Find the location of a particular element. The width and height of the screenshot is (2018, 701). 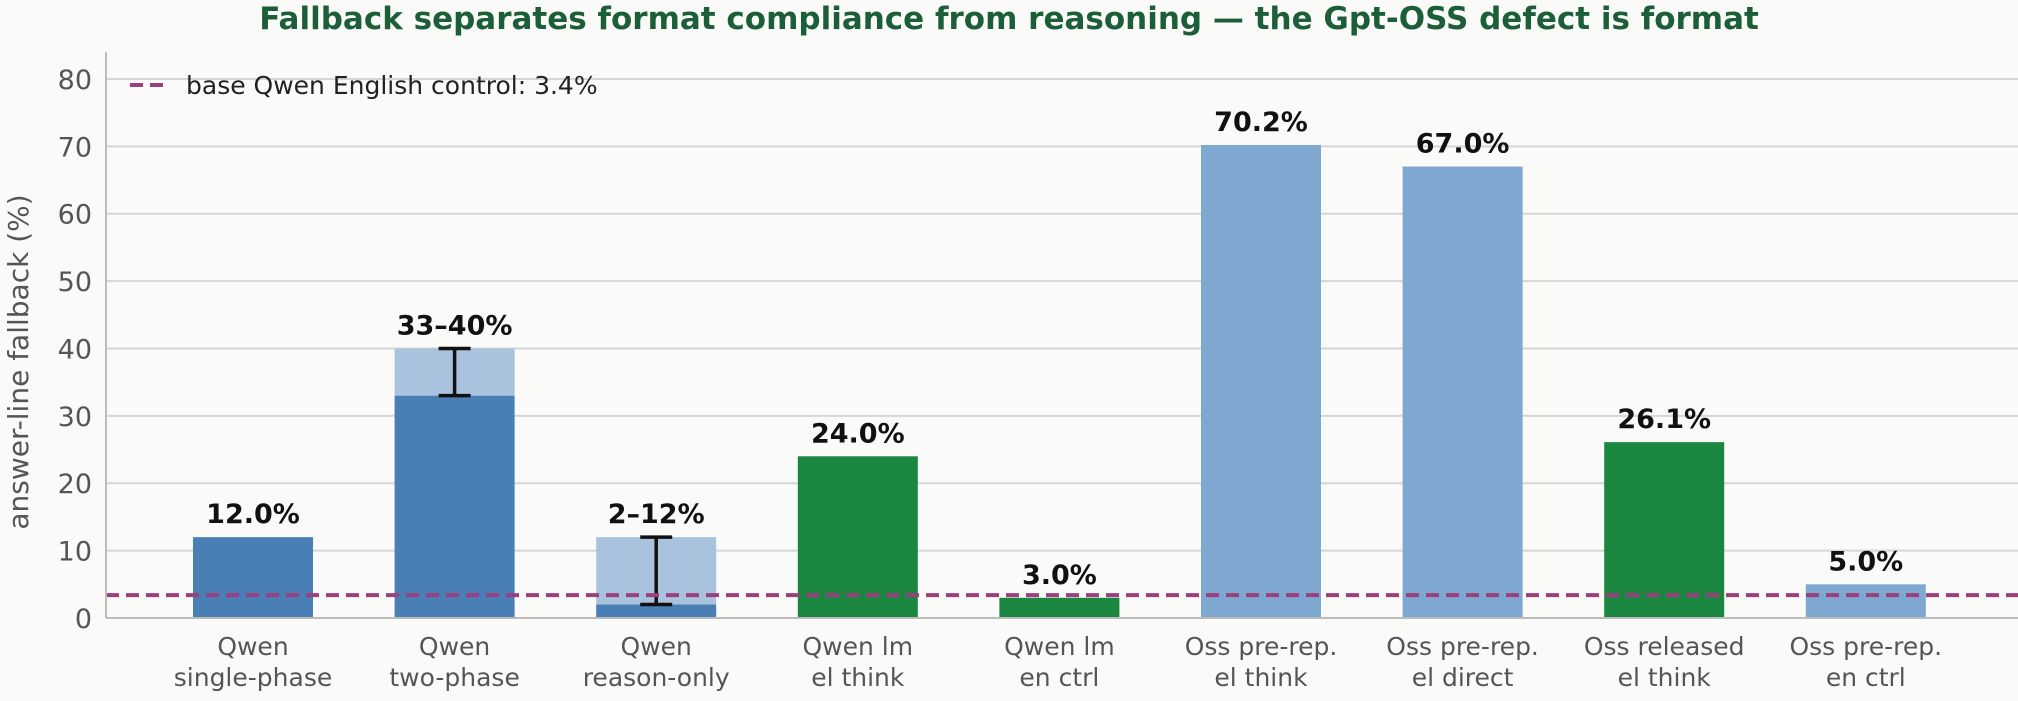

legend: base Qwen English control: 3.4% is located at coordinates (364, 85).